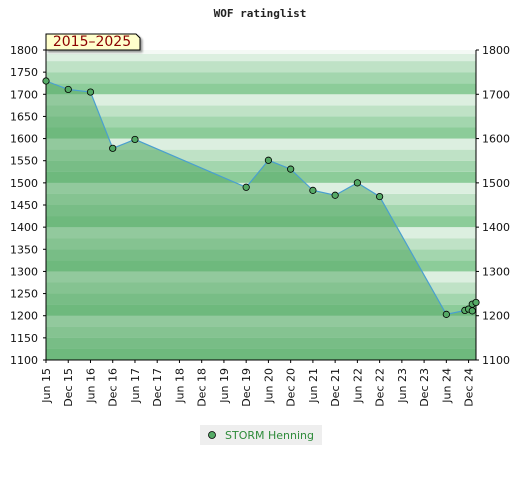 This screenshot has width=520, height=480. What do you see at coordinates (113, 387) in the screenshot?
I see `x-tick-label: Dec 16` at bounding box center [113, 387].